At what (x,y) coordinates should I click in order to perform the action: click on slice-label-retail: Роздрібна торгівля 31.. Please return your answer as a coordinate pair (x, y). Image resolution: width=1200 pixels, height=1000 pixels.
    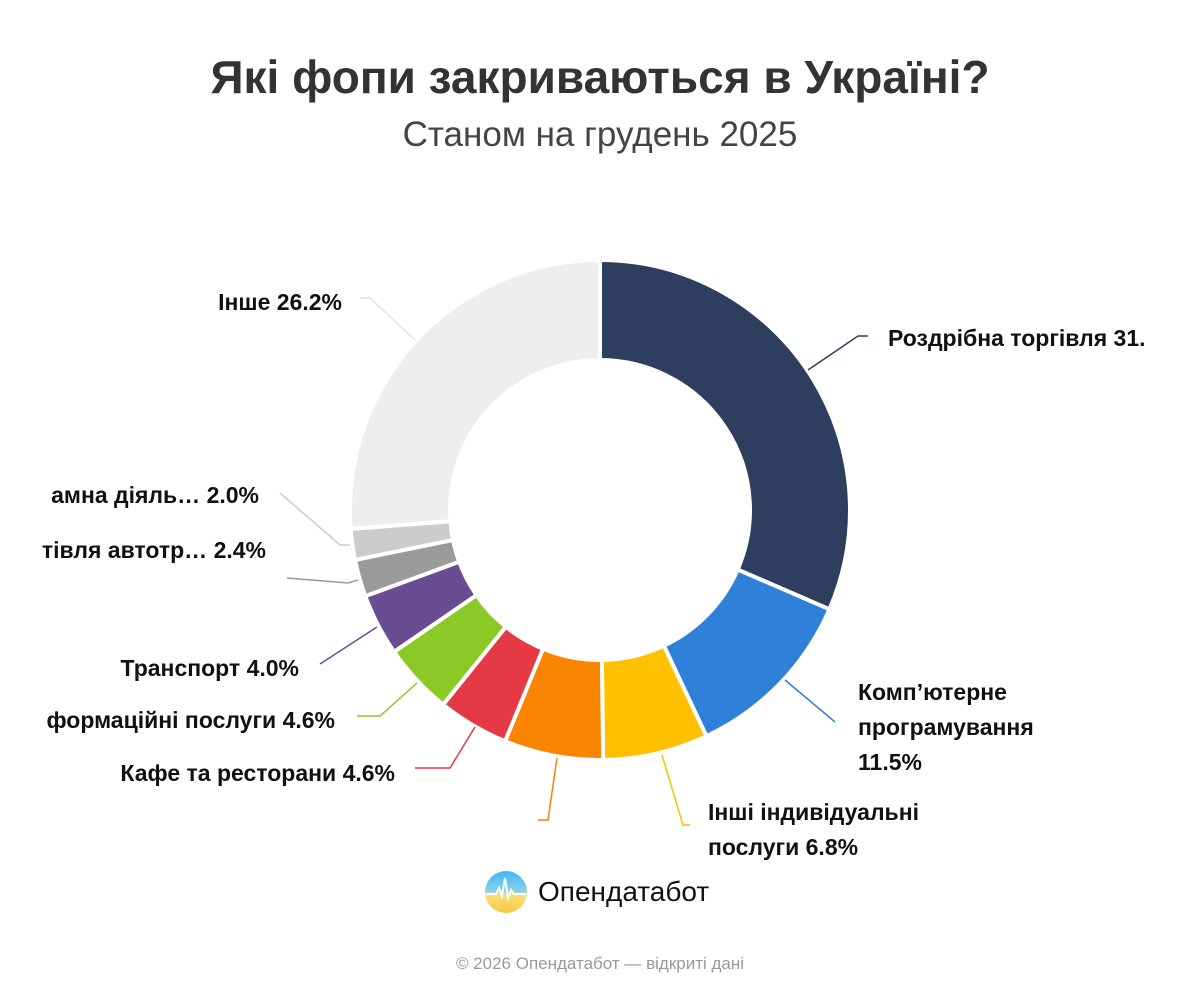
    Looking at the image, I should click on (1017, 338).